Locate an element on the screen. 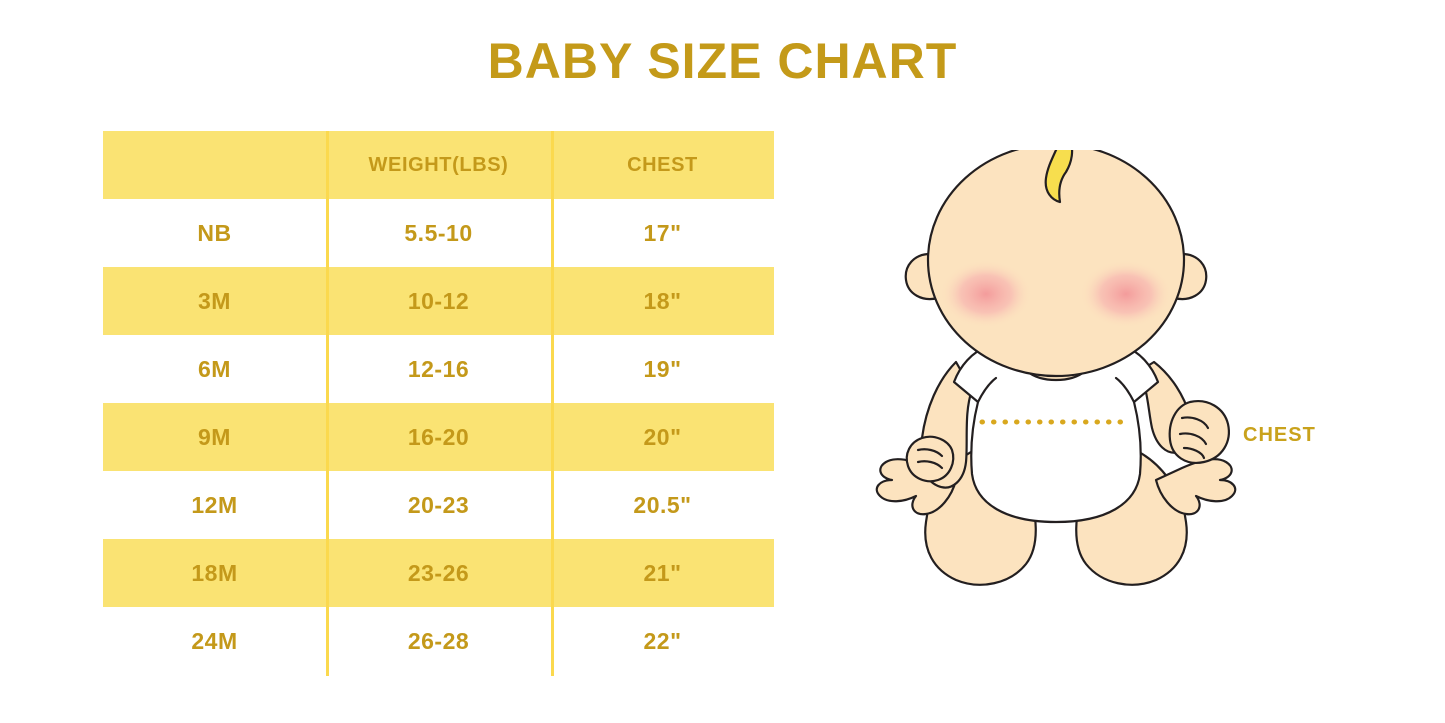  cell-weight: 5.5-10 is located at coordinates (438, 232).